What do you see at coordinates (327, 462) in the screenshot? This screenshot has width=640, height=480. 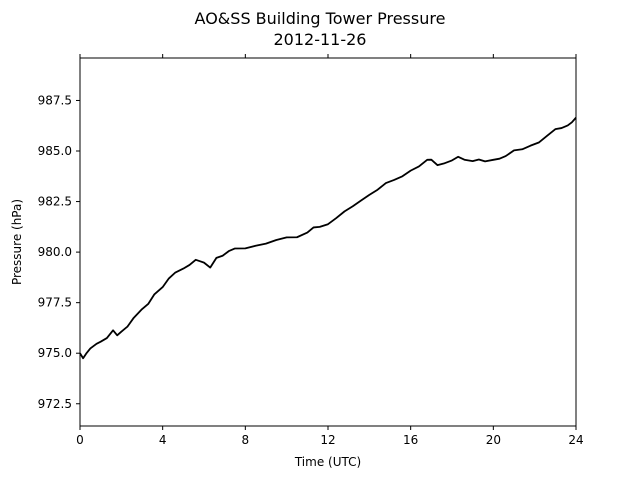 I see `x-axis-label: Time (UTC)` at bounding box center [327, 462].